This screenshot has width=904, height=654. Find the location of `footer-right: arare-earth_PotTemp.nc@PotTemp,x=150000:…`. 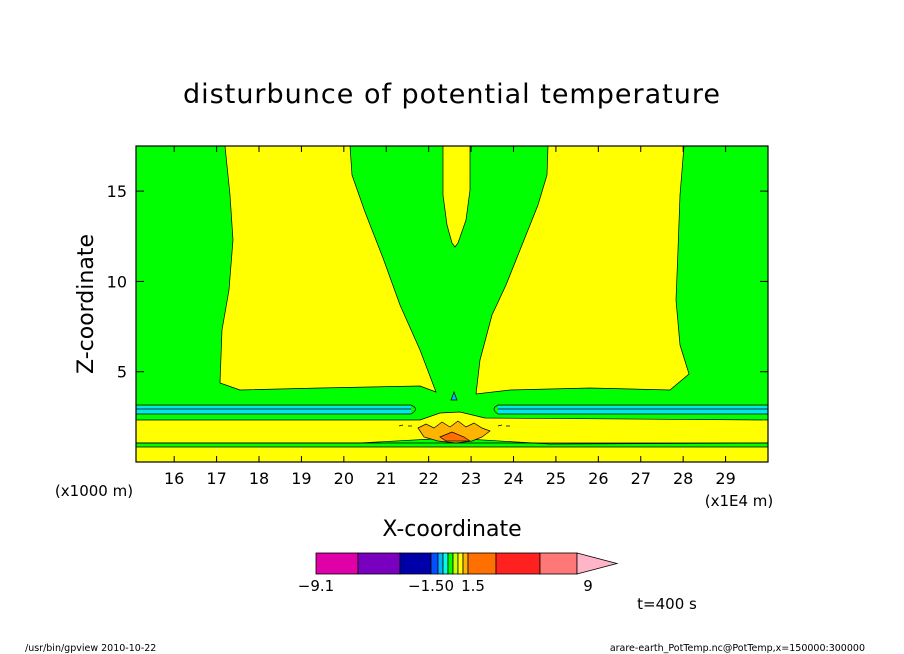

footer-right: arare-earth_PotTemp.nc@PotTemp,x=150000:… is located at coordinates (737, 648).